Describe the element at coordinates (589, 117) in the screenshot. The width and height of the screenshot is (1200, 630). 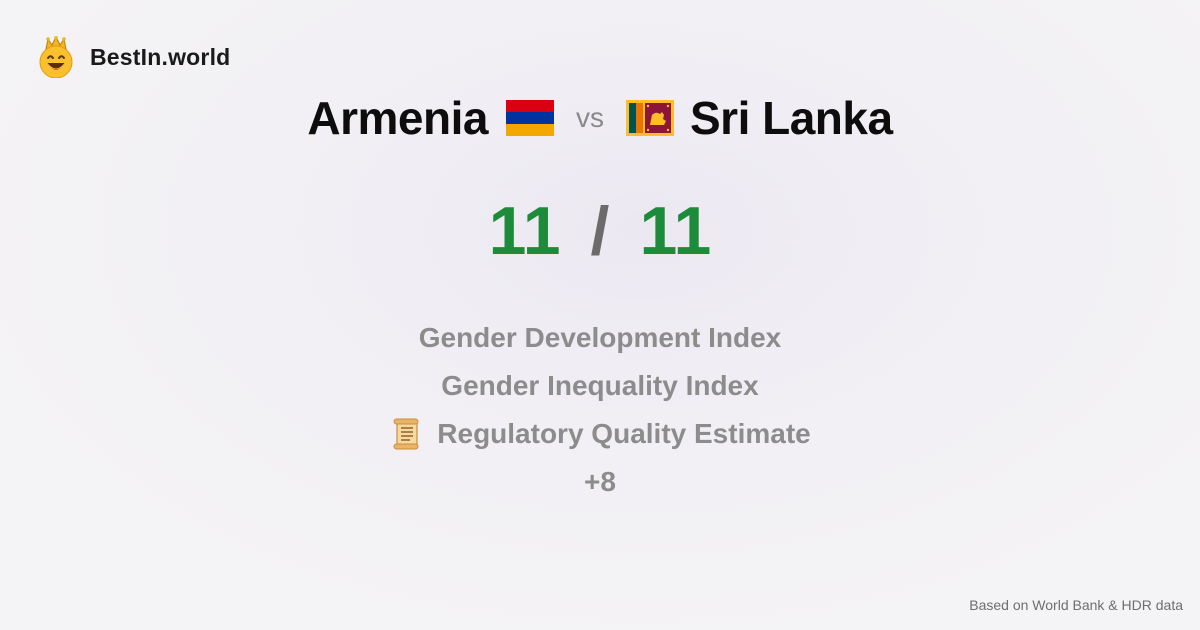
I see `vs-label: vs` at that location.